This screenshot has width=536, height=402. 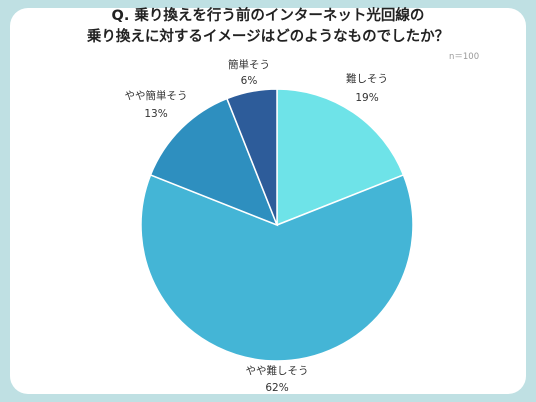 I want to click on slice-percent-1: 19%, so click(x=366, y=98).